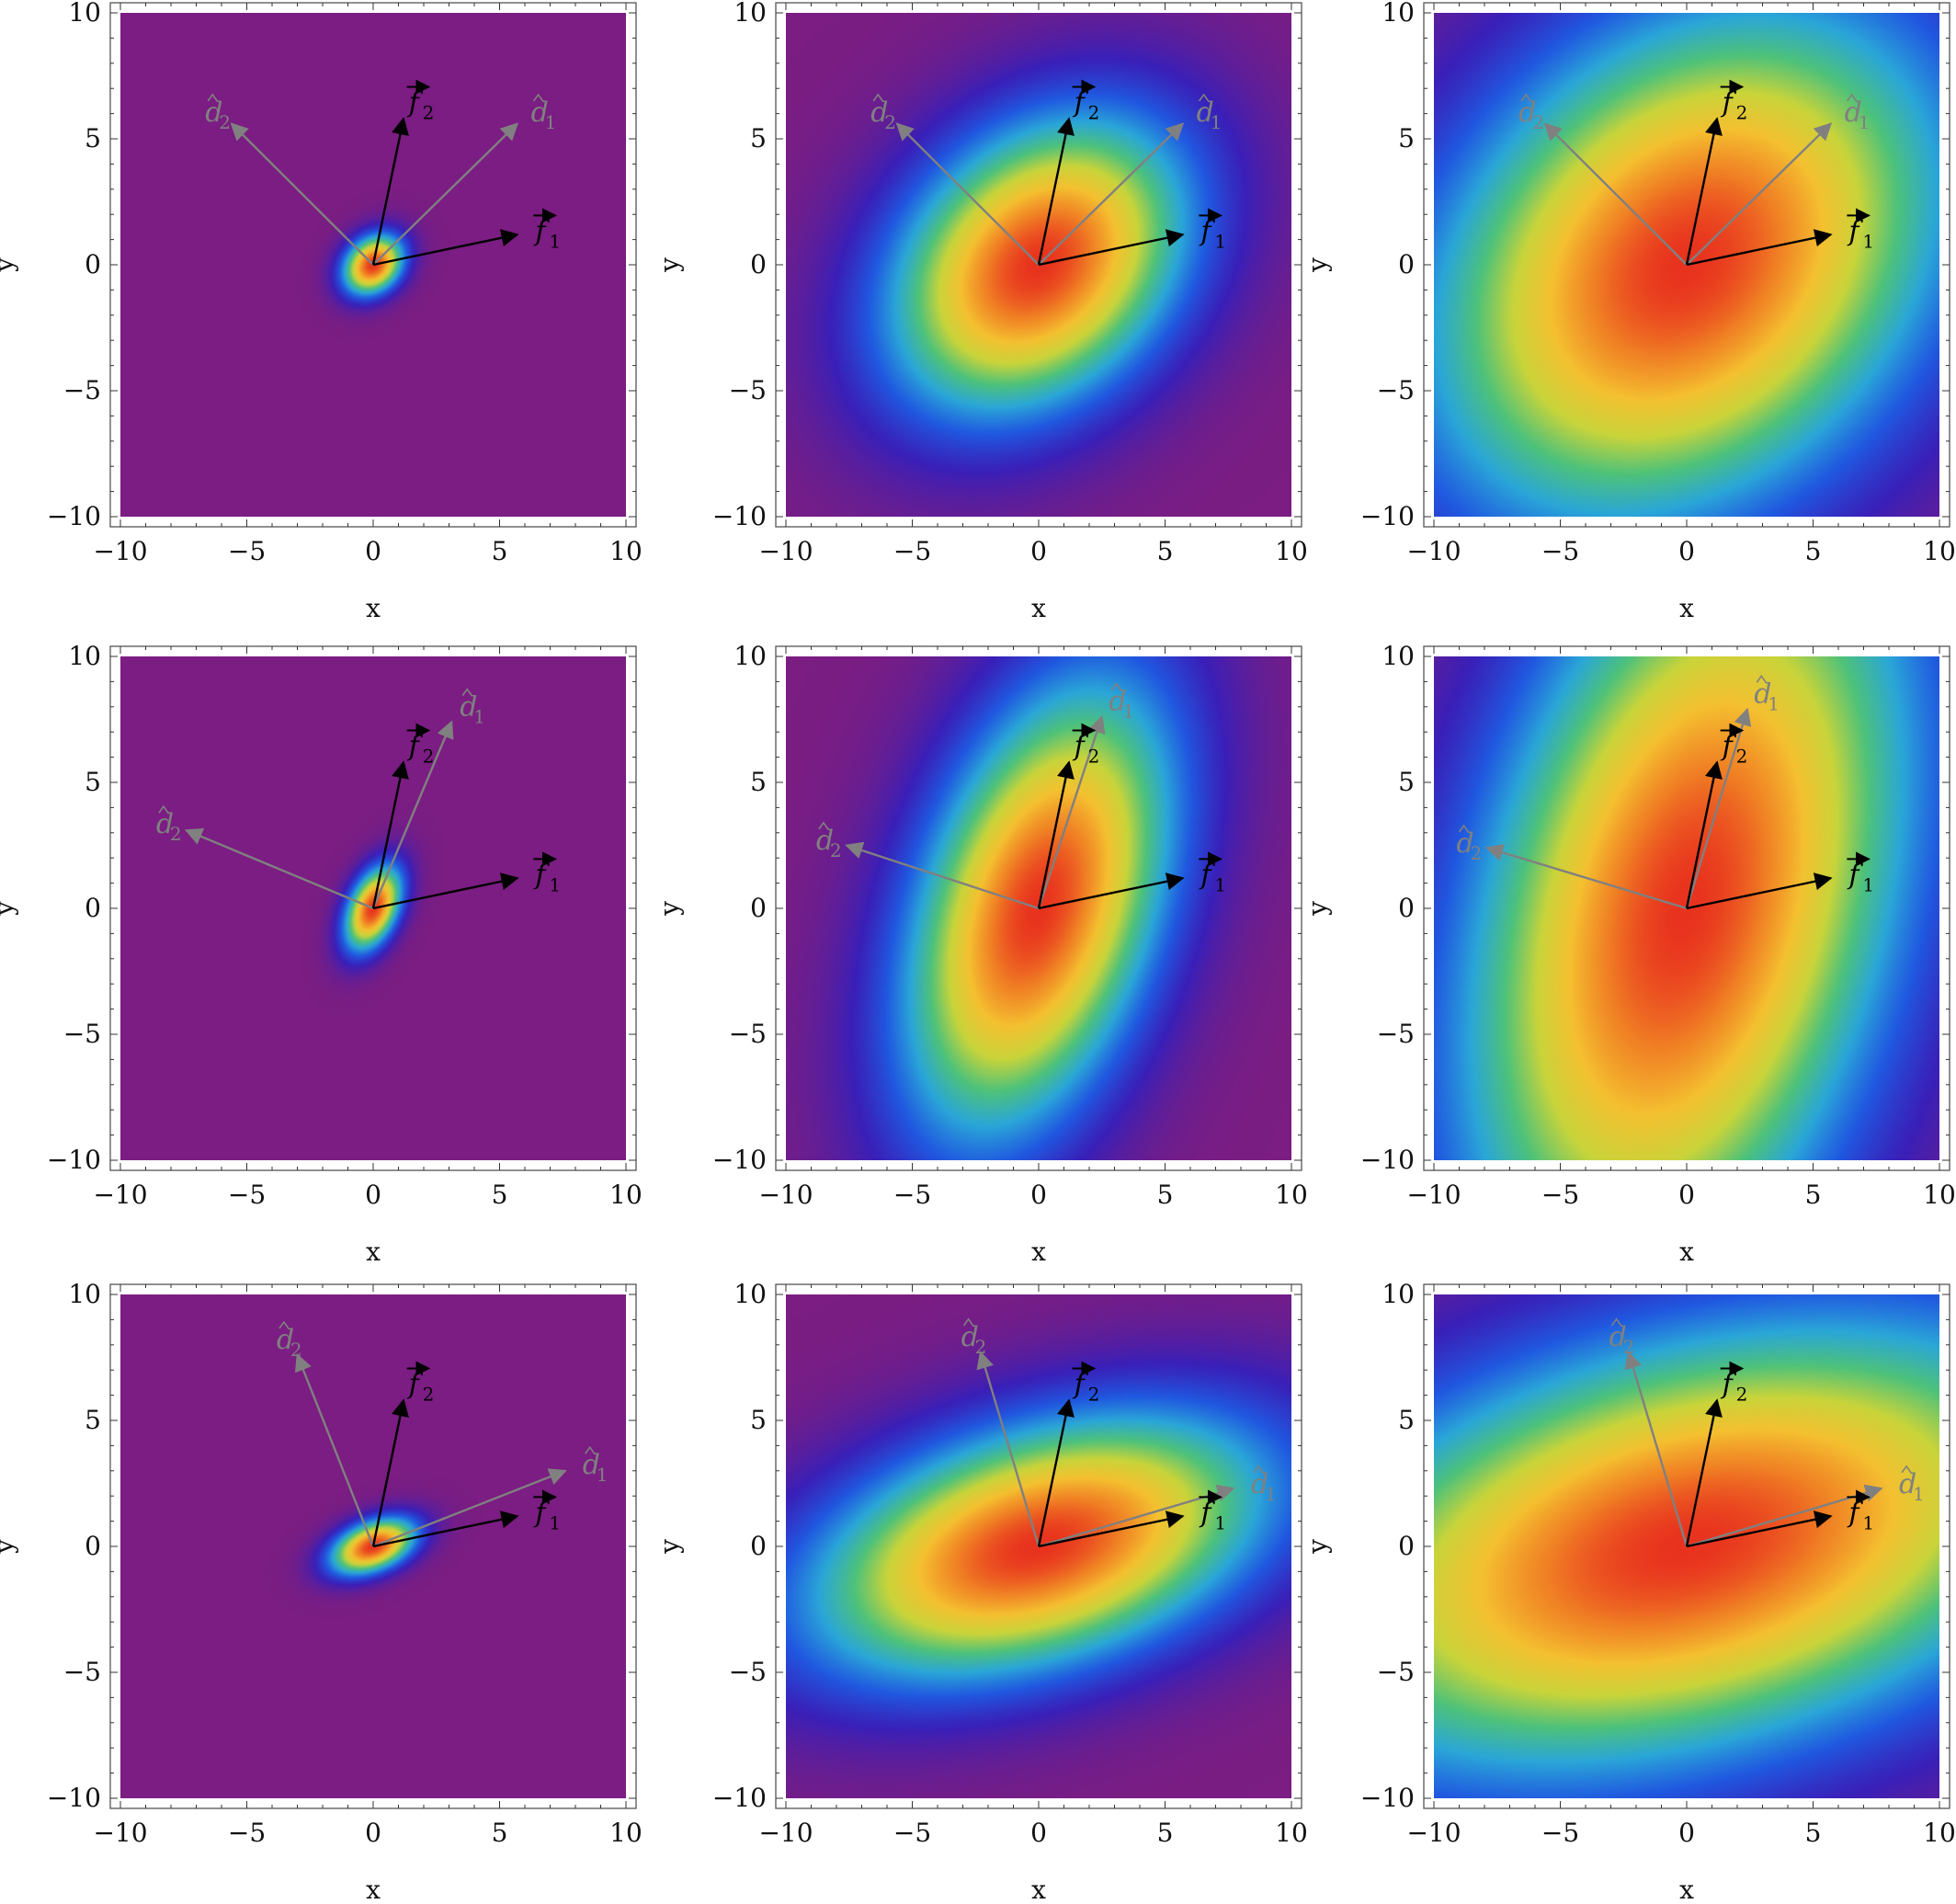 This screenshot has height=1904, width=1956. What do you see at coordinates (1742, 112) in the screenshot?
I see `vector-f2-subscript: 2` at bounding box center [1742, 112].